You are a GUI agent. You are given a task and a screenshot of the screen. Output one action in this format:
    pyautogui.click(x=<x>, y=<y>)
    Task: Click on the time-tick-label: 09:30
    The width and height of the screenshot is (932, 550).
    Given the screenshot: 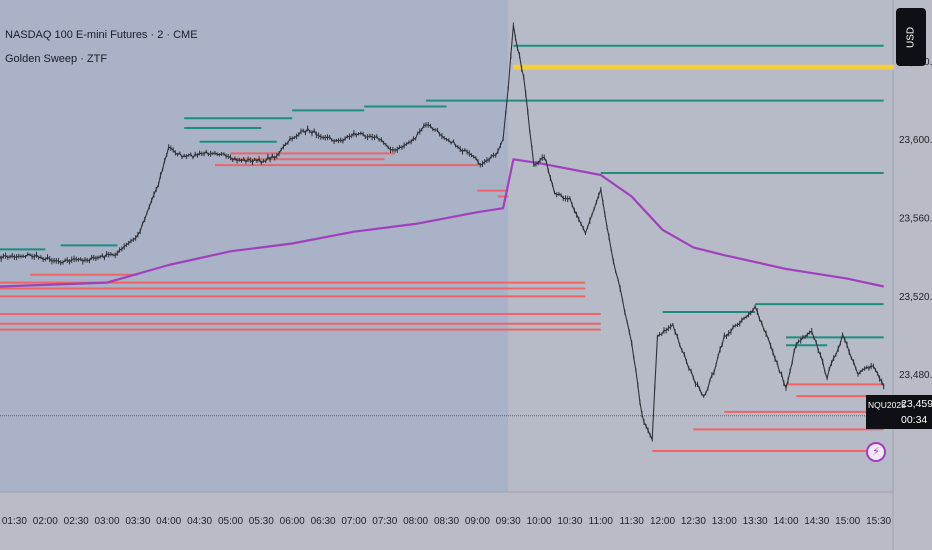 What is the action you would take?
    pyautogui.click(x=508, y=521)
    